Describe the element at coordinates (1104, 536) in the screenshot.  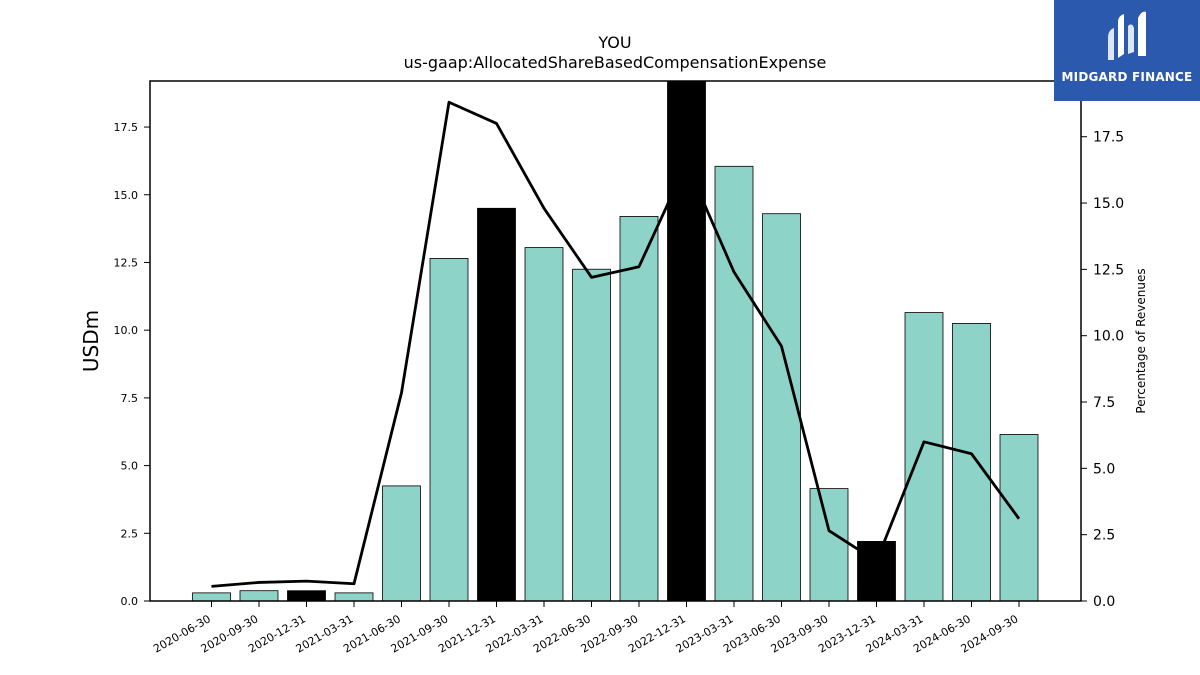
I see `y2-tick-label: 2.5` at that location.